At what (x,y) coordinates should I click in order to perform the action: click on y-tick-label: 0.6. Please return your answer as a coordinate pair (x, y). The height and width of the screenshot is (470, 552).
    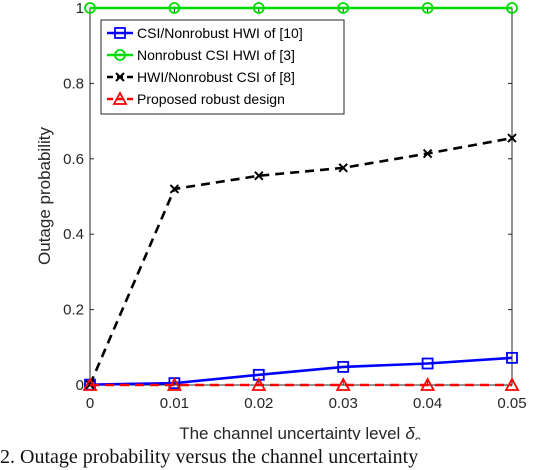
    Looking at the image, I should click on (73, 159).